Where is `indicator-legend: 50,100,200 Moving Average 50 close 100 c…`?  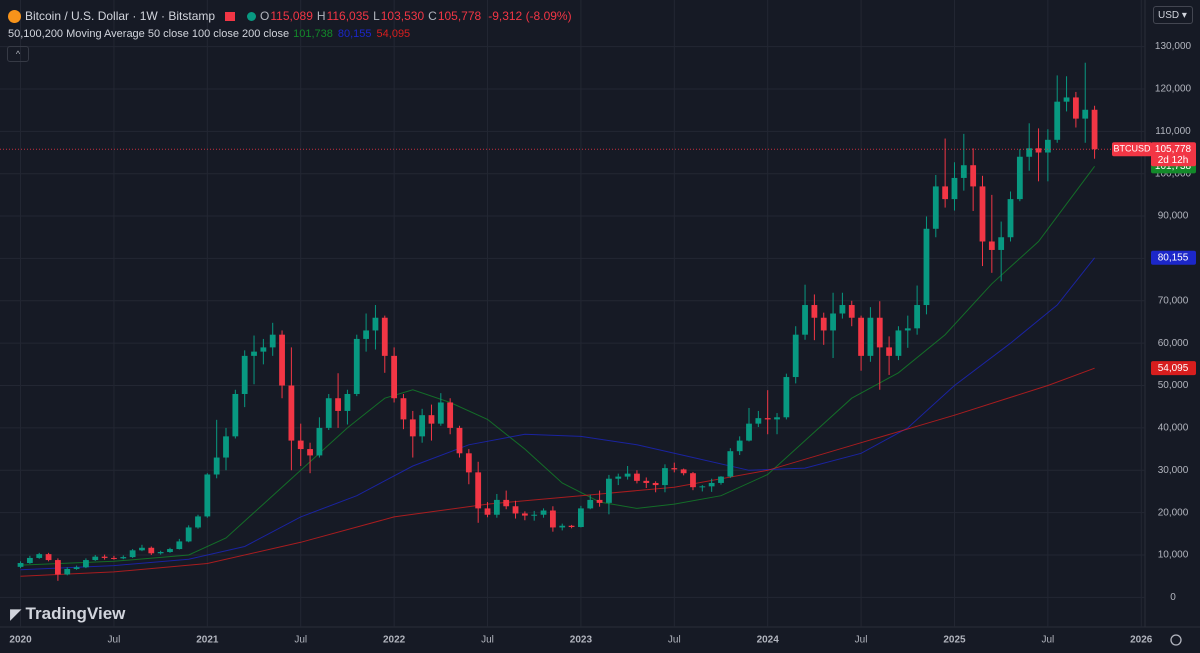 indicator-legend: 50,100,200 Moving Average 50 close 100 c… is located at coordinates (209, 34).